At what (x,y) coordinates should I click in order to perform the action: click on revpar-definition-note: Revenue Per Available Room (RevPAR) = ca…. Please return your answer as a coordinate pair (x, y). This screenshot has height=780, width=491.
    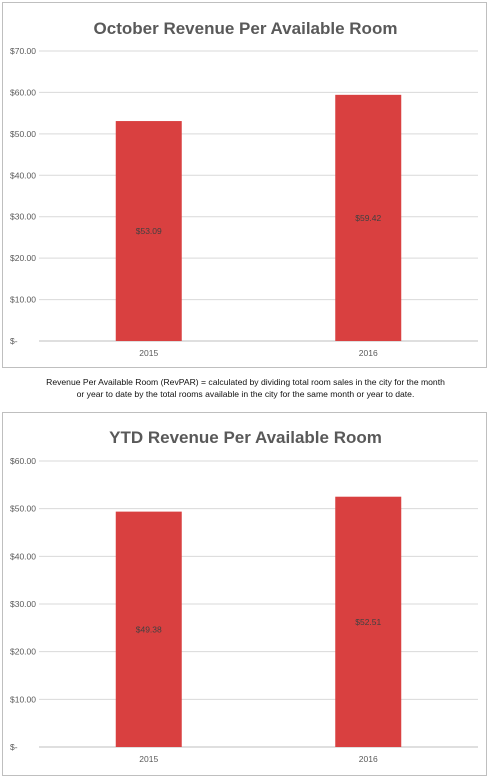
    Looking at the image, I should click on (245, 388).